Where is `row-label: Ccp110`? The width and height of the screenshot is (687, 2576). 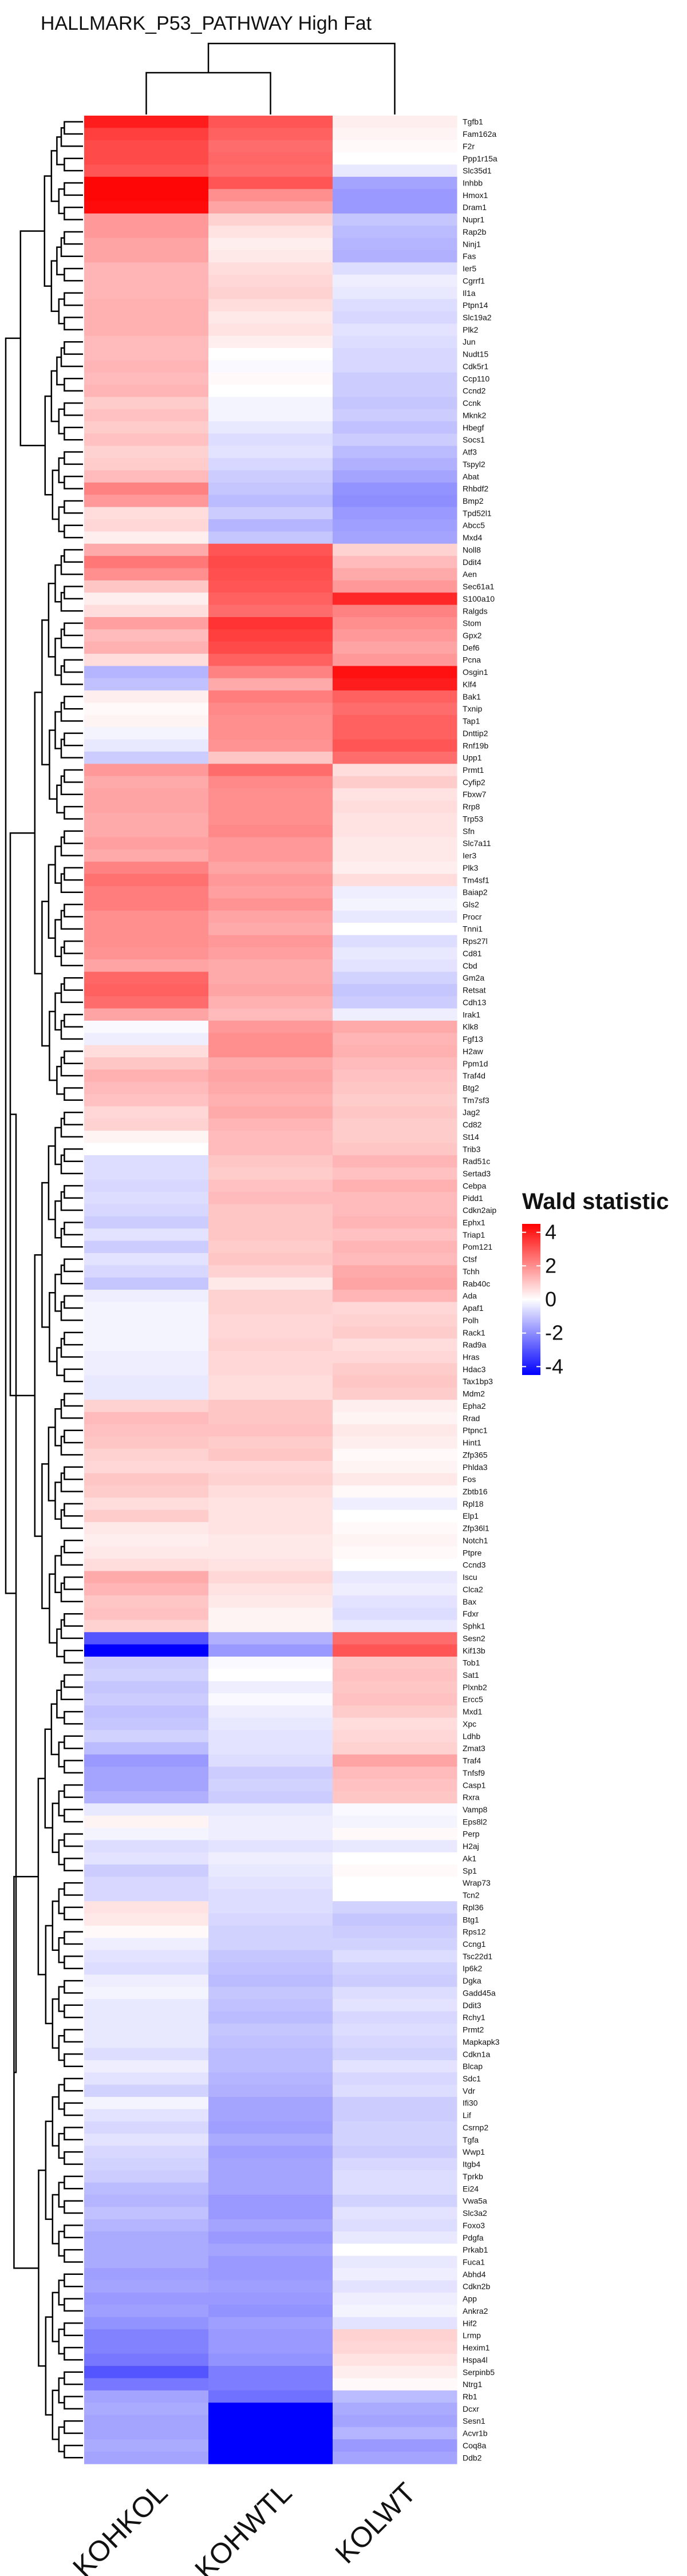
row-label: Ccp110 is located at coordinates (476, 378).